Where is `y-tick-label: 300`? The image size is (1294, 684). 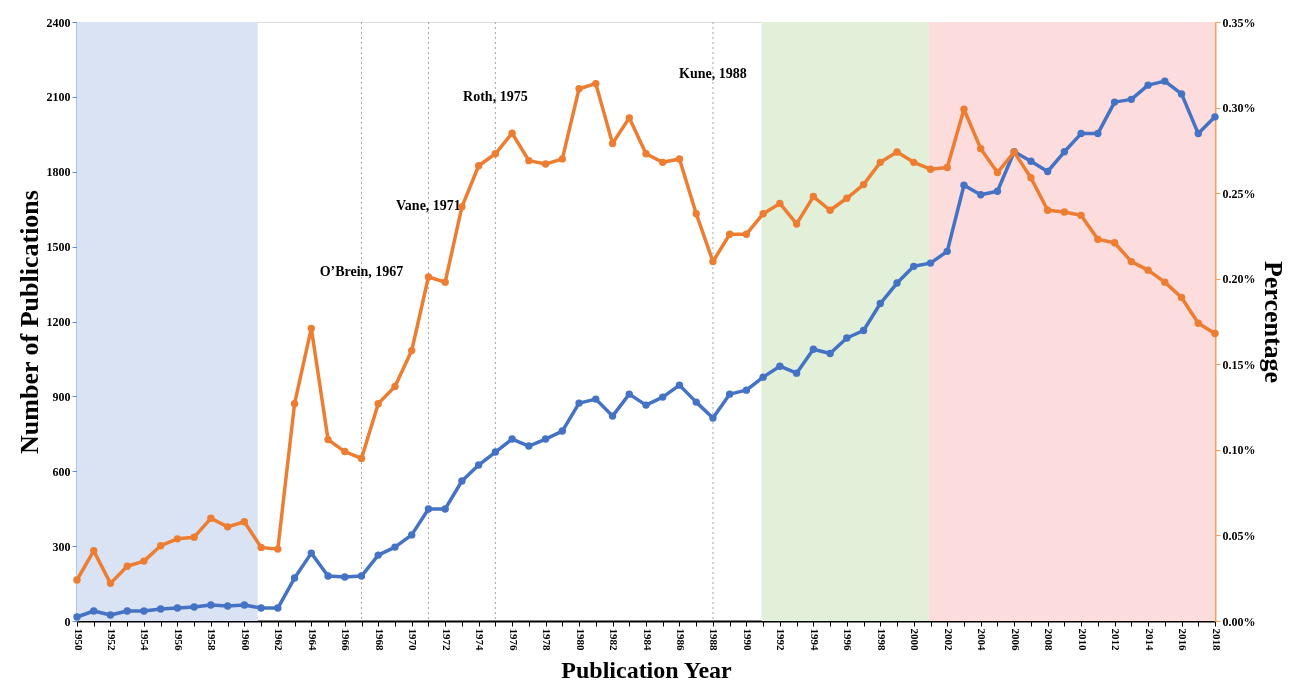
y-tick-label: 300 is located at coordinates (61, 546).